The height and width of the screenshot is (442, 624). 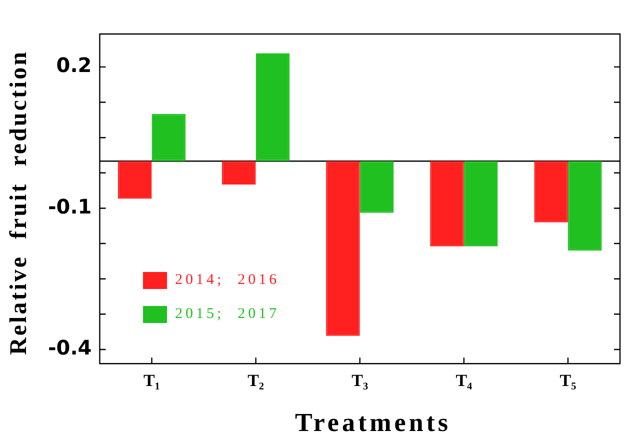 What do you see at coordinates (74, 65) in the screenshot?
I see `y-tick-label: 0.2` at bounding box center [74, 65].